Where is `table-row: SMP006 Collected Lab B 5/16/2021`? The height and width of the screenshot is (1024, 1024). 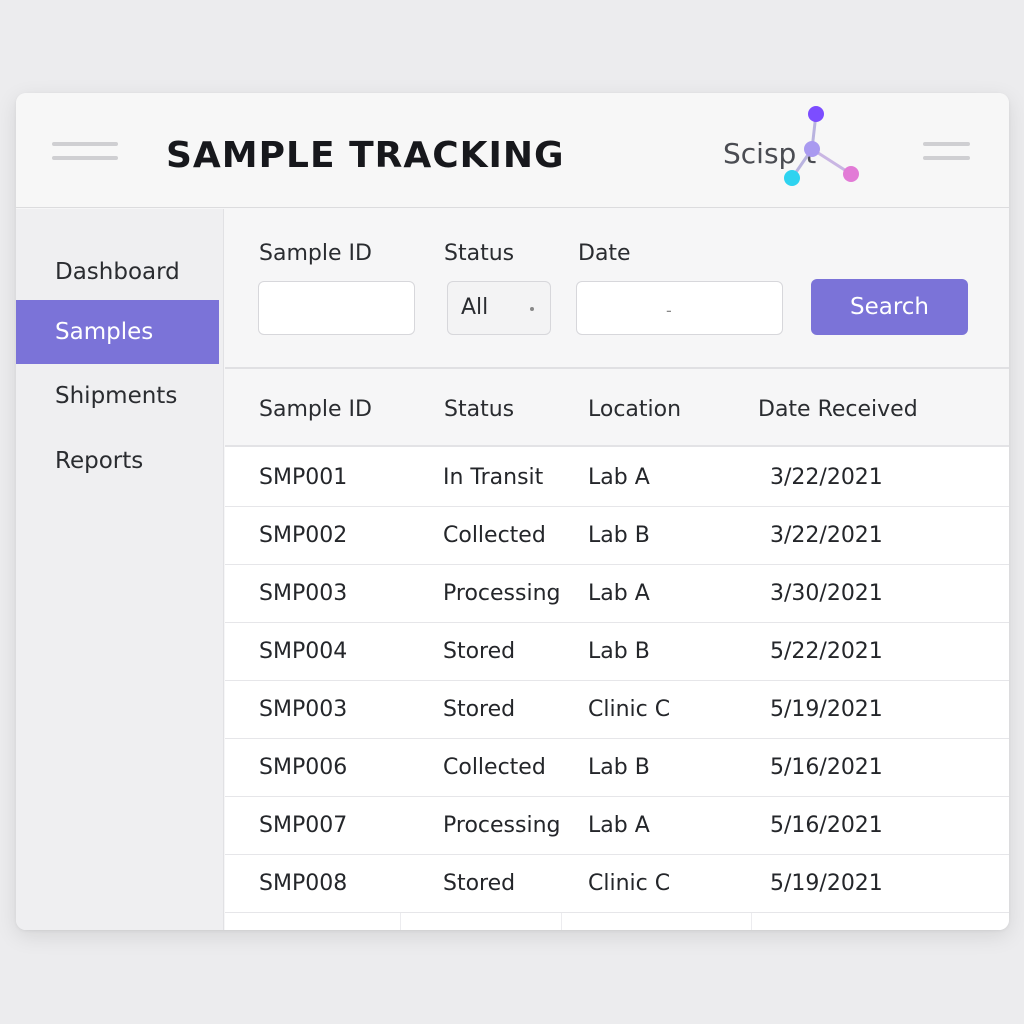 table-row: SMP006 Collected Lab B 5/16/2021 is located at coordinates (617, 768).